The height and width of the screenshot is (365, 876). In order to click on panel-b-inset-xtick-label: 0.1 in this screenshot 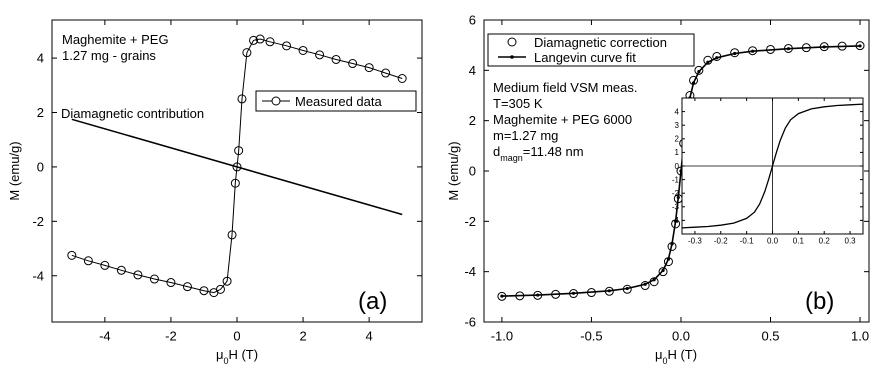, I will do `click(799, 240)`.